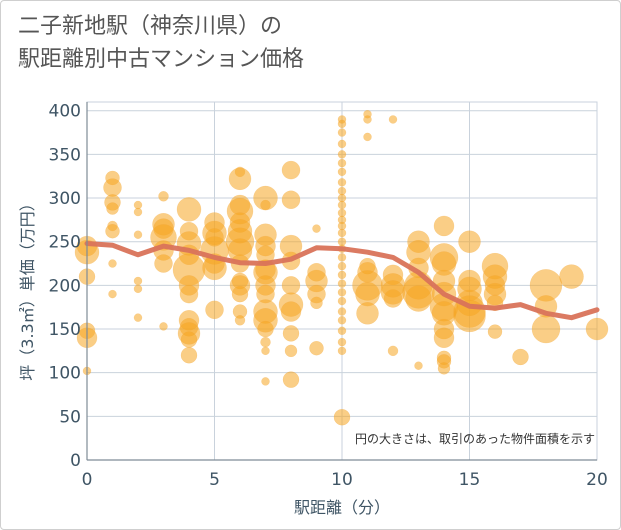 This screenshot has height=530, width=621. Describe the element at coordinates (65, 286) in the screenshot. I see `y-tick-label: 200` at that location.